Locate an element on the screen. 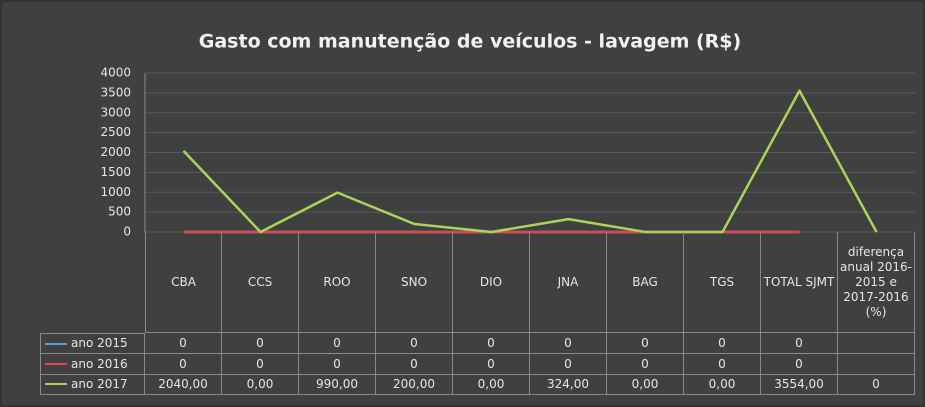 The height and width of the screenshot is (407, 925). legend-label: ano 2016 is located at coordinates (99, 363).